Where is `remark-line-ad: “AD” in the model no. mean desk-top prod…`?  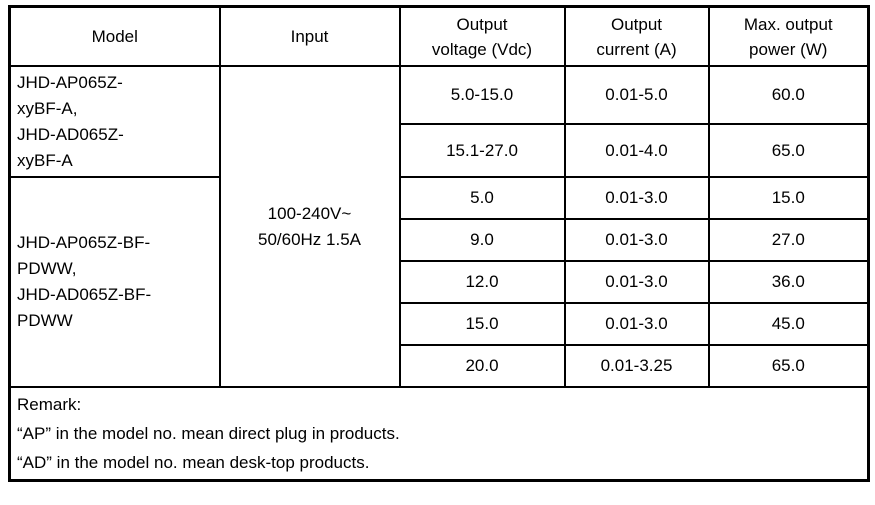 remark-line-ad: “AD” in the model no. mean desk-top prod… is located at coordinates (193, 462).